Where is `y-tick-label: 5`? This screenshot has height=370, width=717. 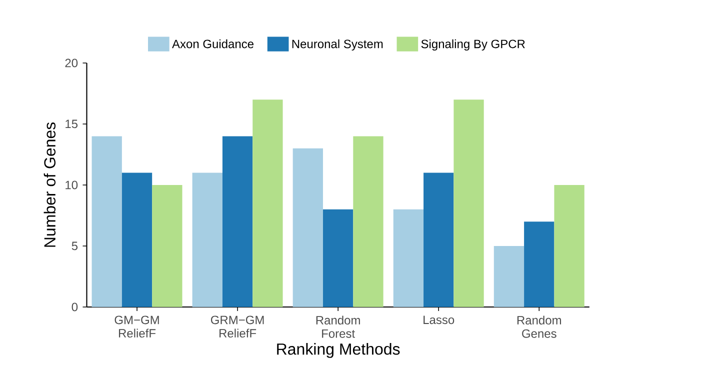
y-tick-label: 5 is located at coordinates (75, 246).